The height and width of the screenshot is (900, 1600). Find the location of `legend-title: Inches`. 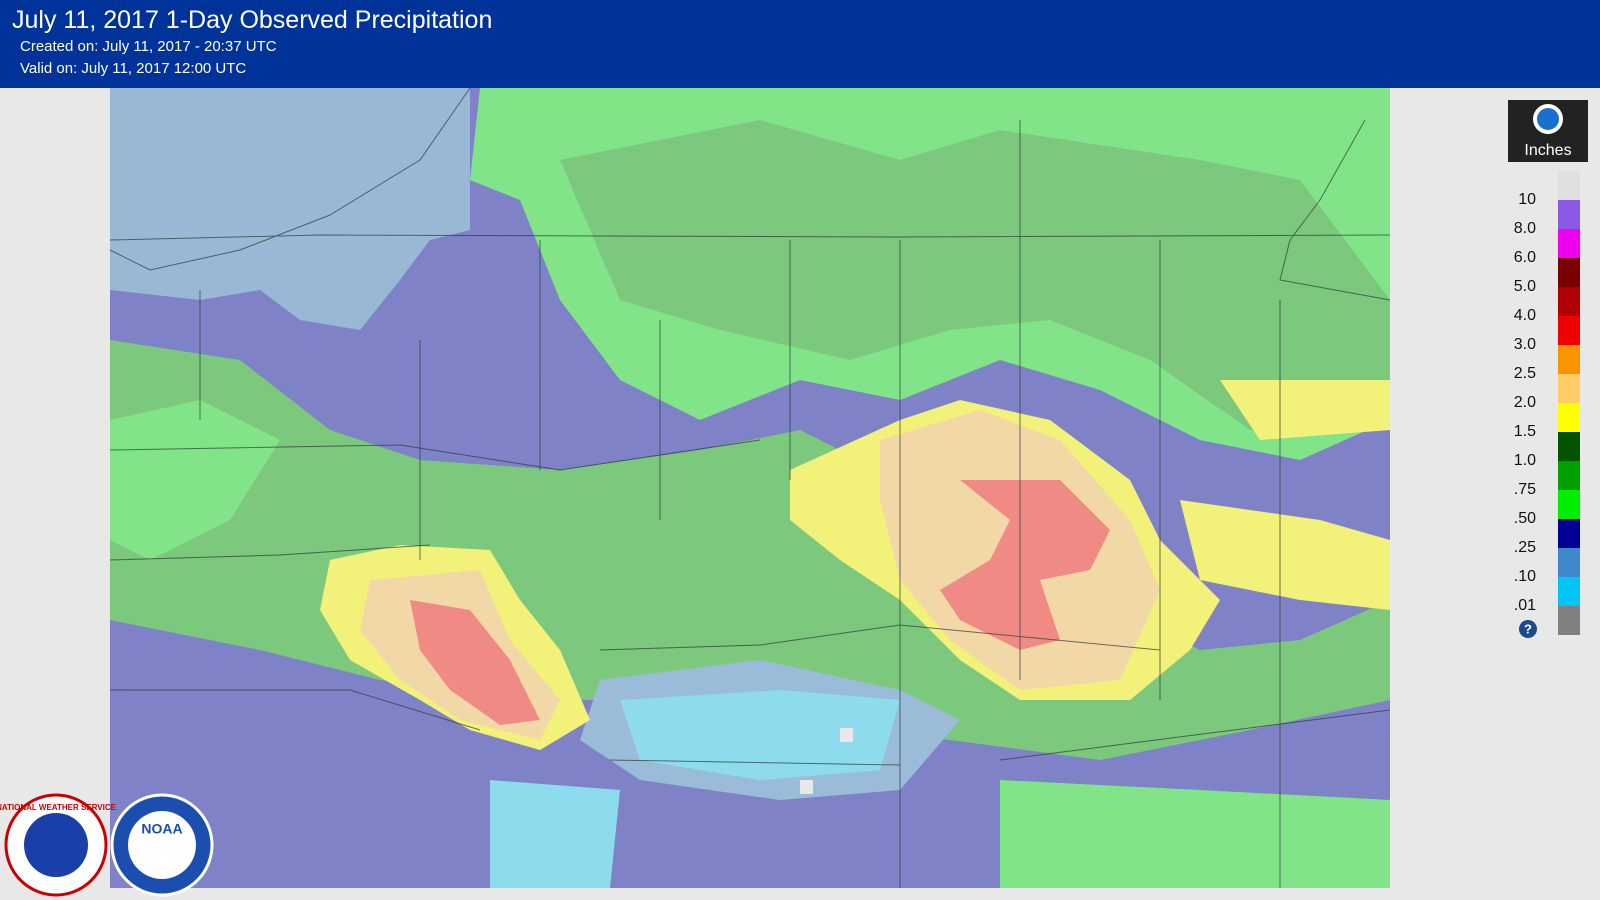

legend-title: Inches is located at coordinates (1547, 150).